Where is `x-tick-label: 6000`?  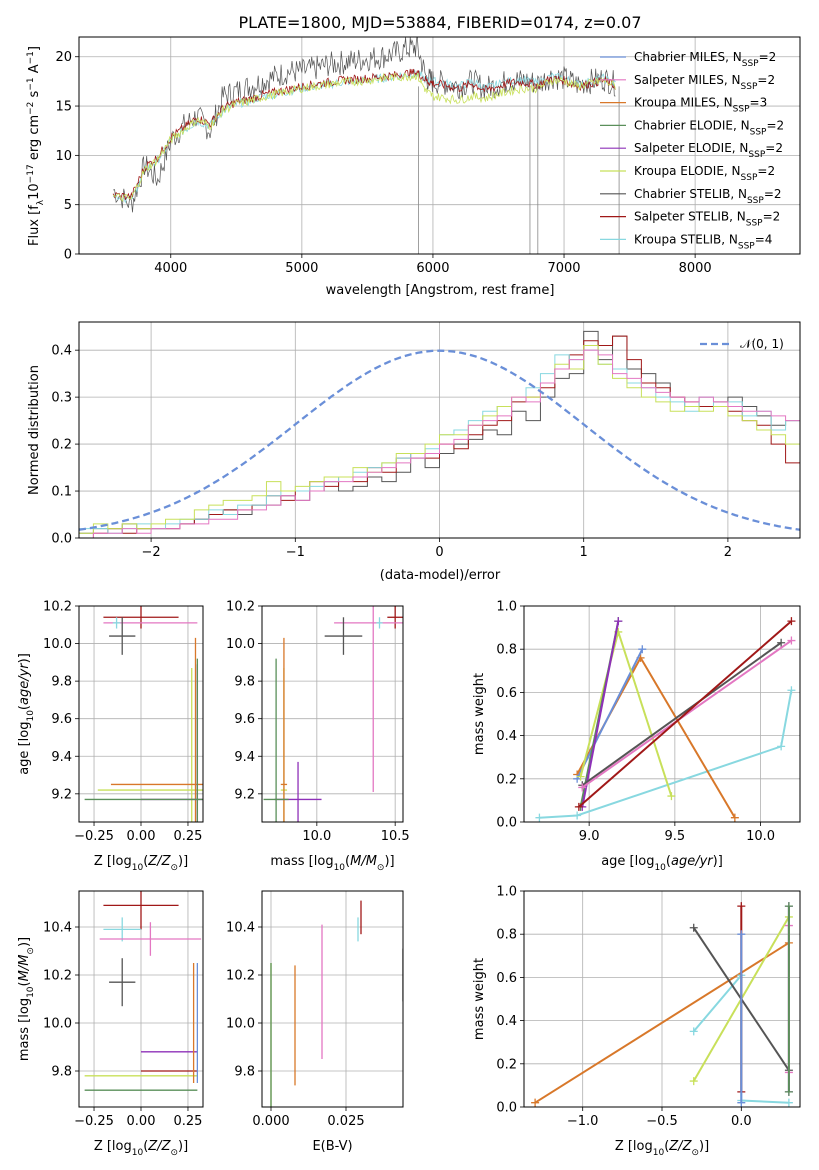
x-tick-label: 6000 is located at coordinates (432, 268).